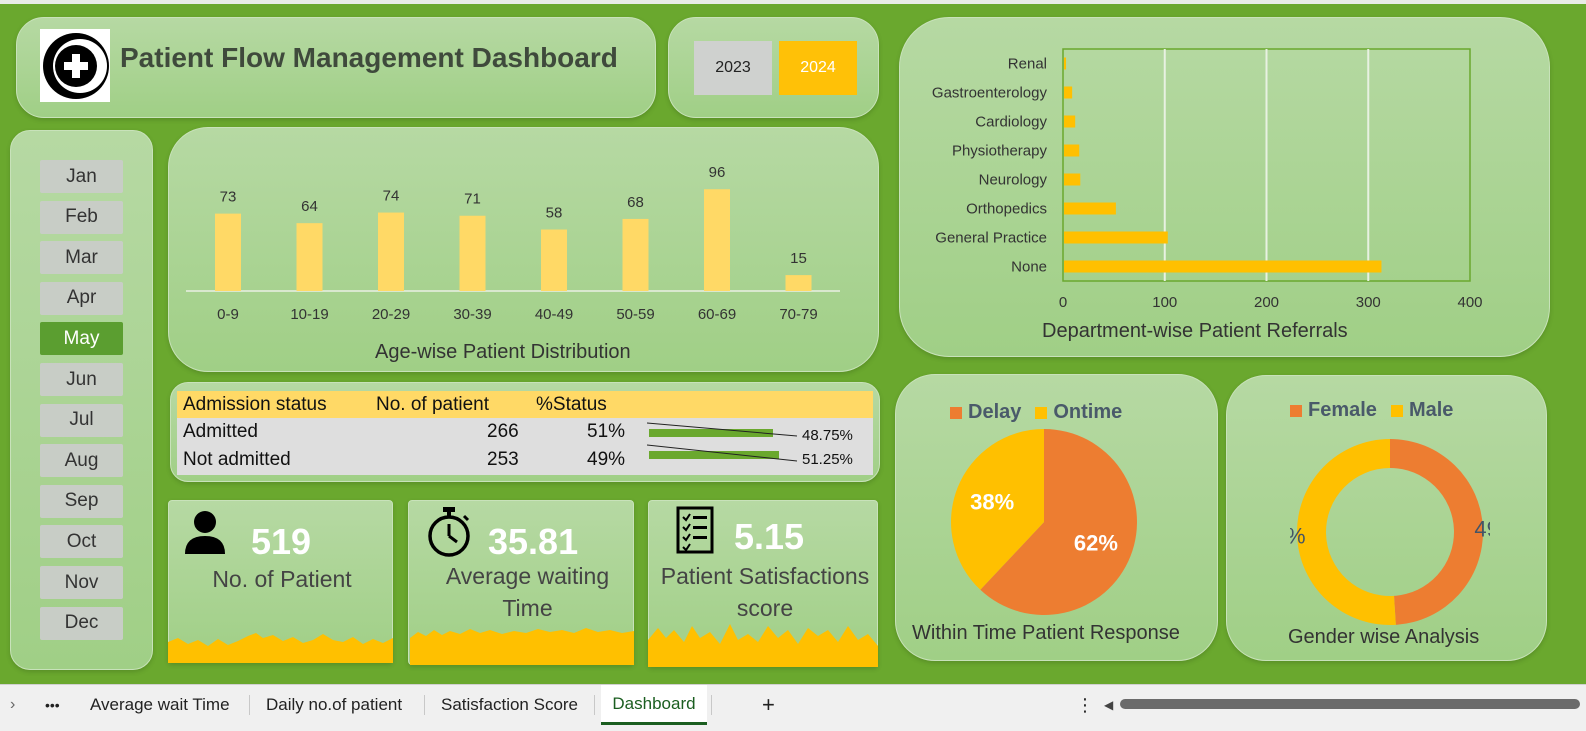 The width and height of the screenshot is (1586, 731). I want to click on kpi-waiting-label: Average waiting Time, so click(527, 592).